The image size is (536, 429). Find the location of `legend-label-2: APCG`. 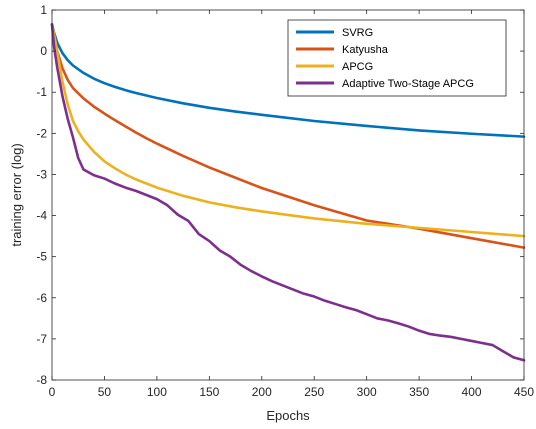

legend-label-2: APCG is located at coordinates (357, 67).